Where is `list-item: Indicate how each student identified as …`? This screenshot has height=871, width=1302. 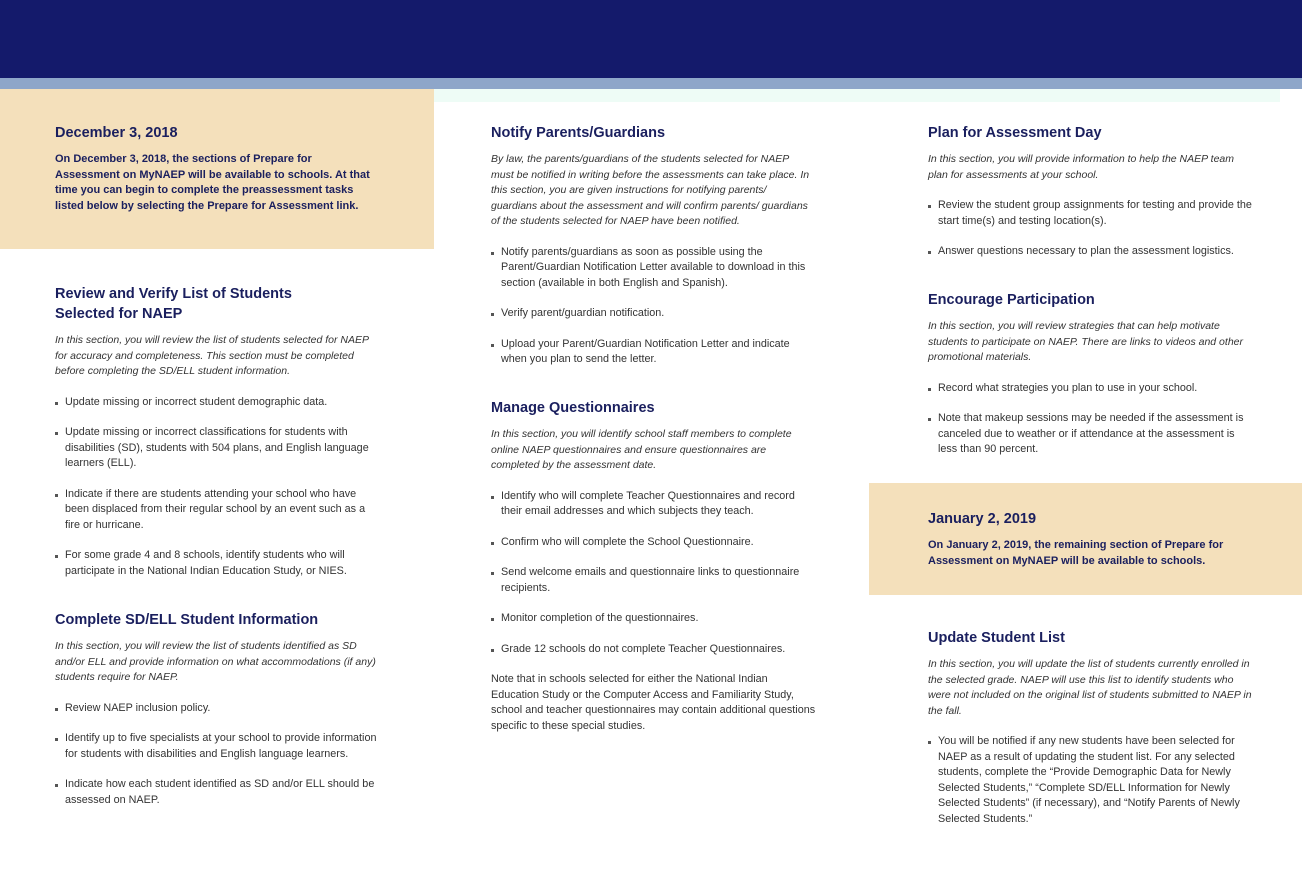
list-item: Indicate how each student identified as … is located at coordinates (217, 792).